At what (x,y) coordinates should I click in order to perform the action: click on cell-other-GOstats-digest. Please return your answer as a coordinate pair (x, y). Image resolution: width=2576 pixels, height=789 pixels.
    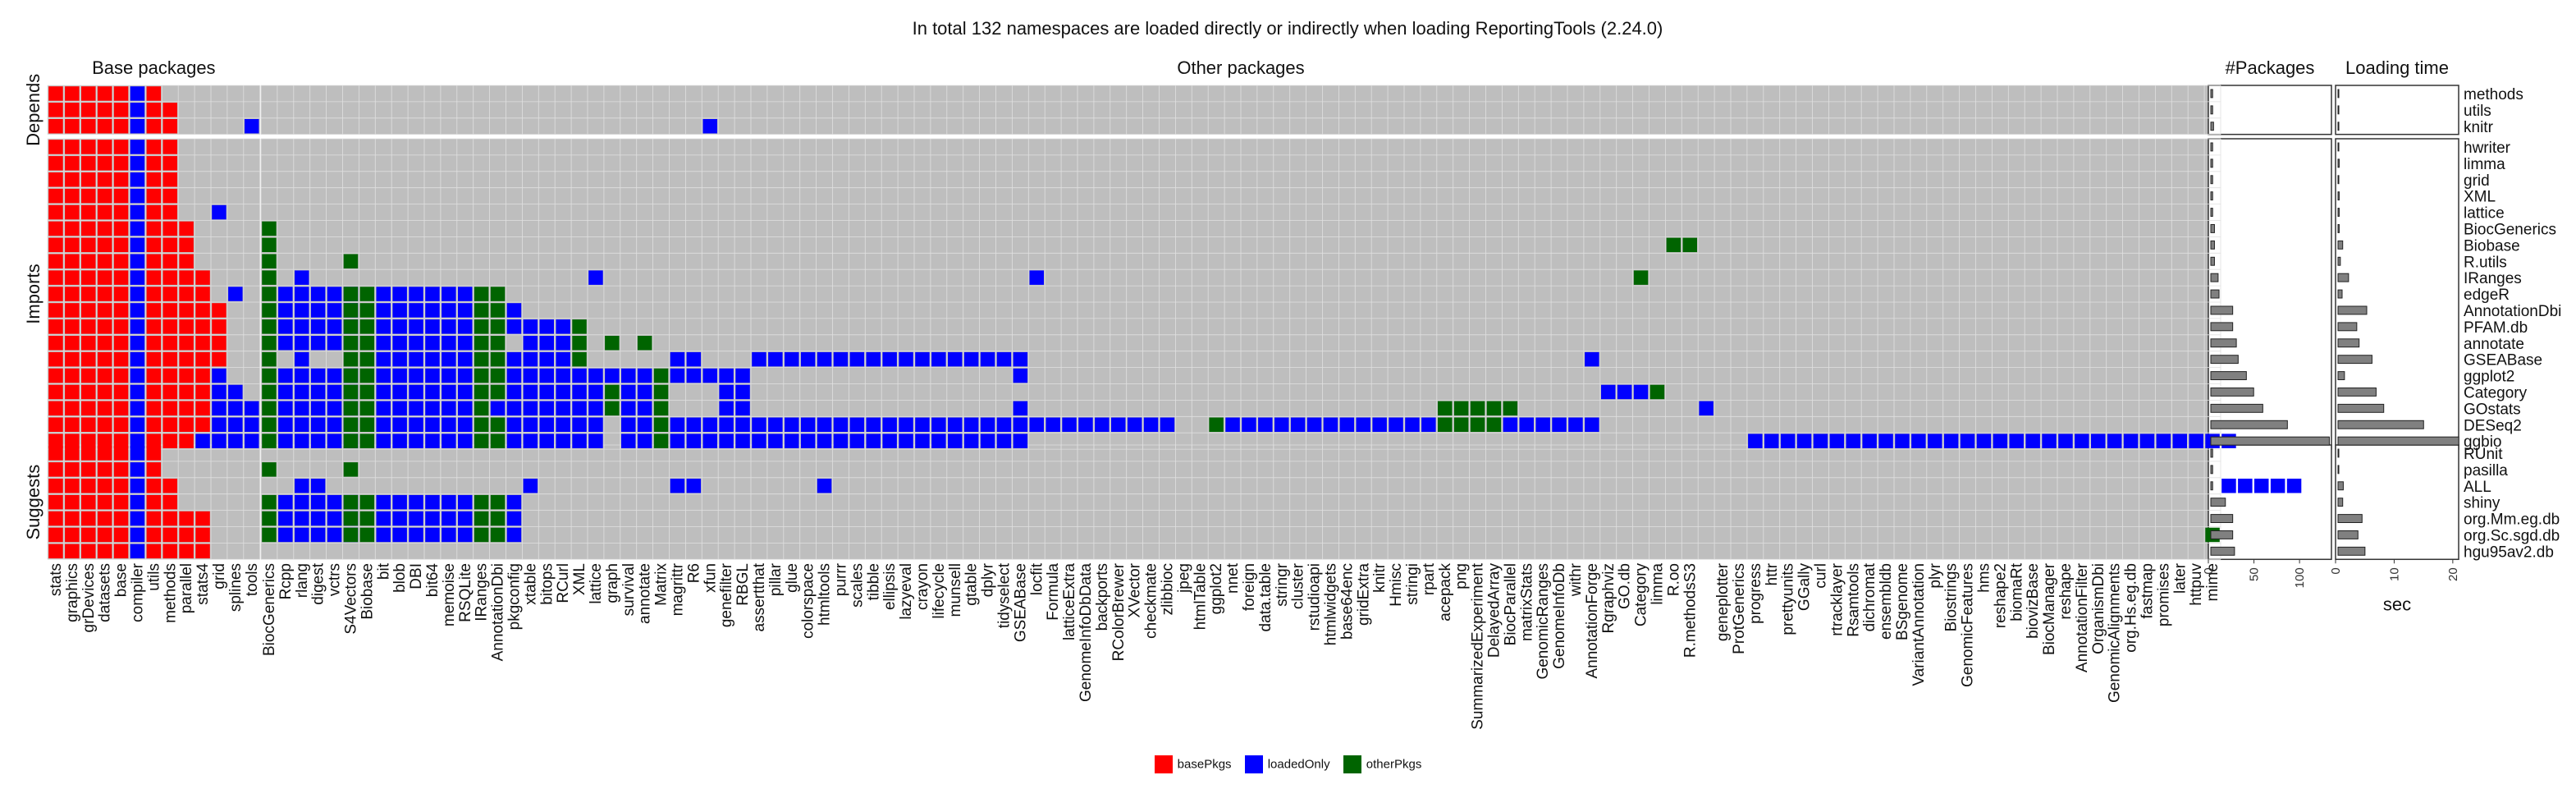
    Looking at the image, I should click on (318, 408).